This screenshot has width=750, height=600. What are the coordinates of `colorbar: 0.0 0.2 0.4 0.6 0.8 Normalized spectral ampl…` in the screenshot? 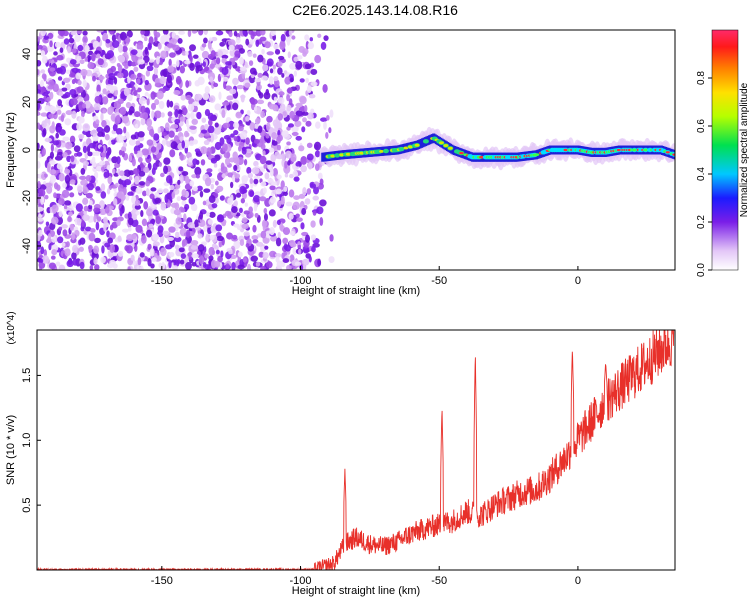 It's located at (723, 153).